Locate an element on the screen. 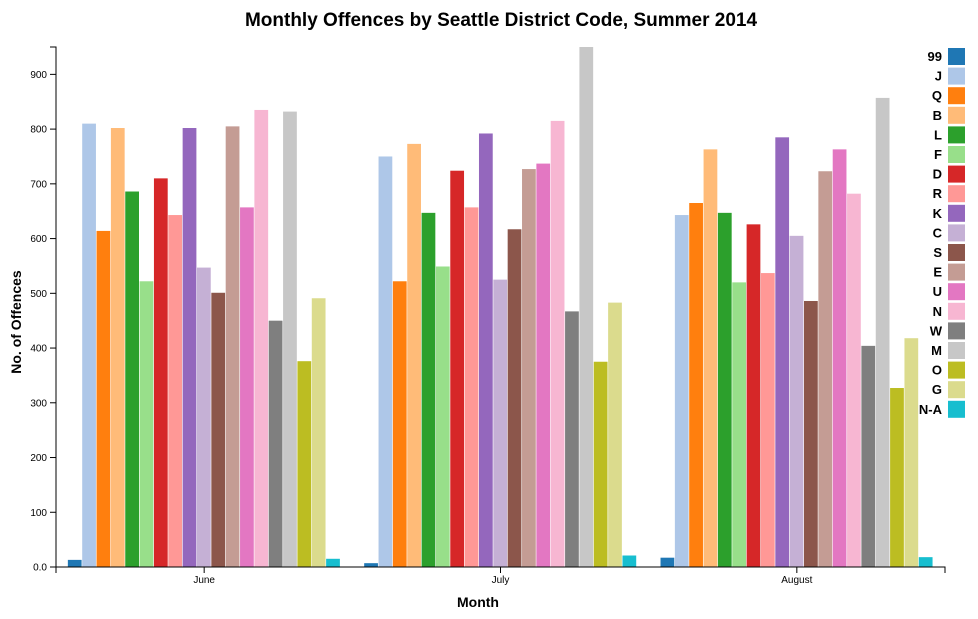 The image size is (978, 619). legend-label: U is located at coordinates (937, 291).